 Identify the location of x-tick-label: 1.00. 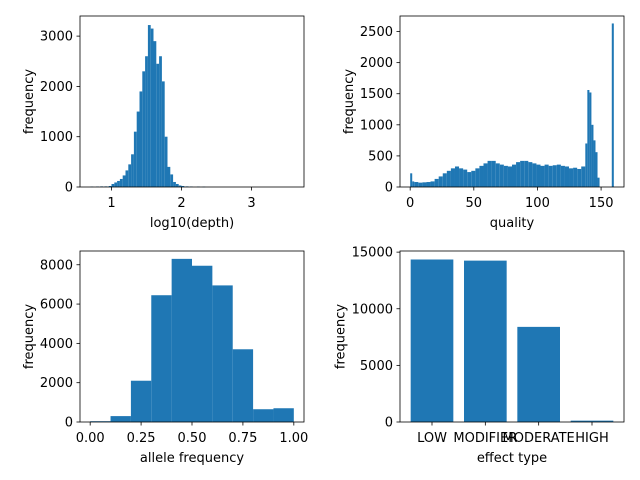
(293, 438).